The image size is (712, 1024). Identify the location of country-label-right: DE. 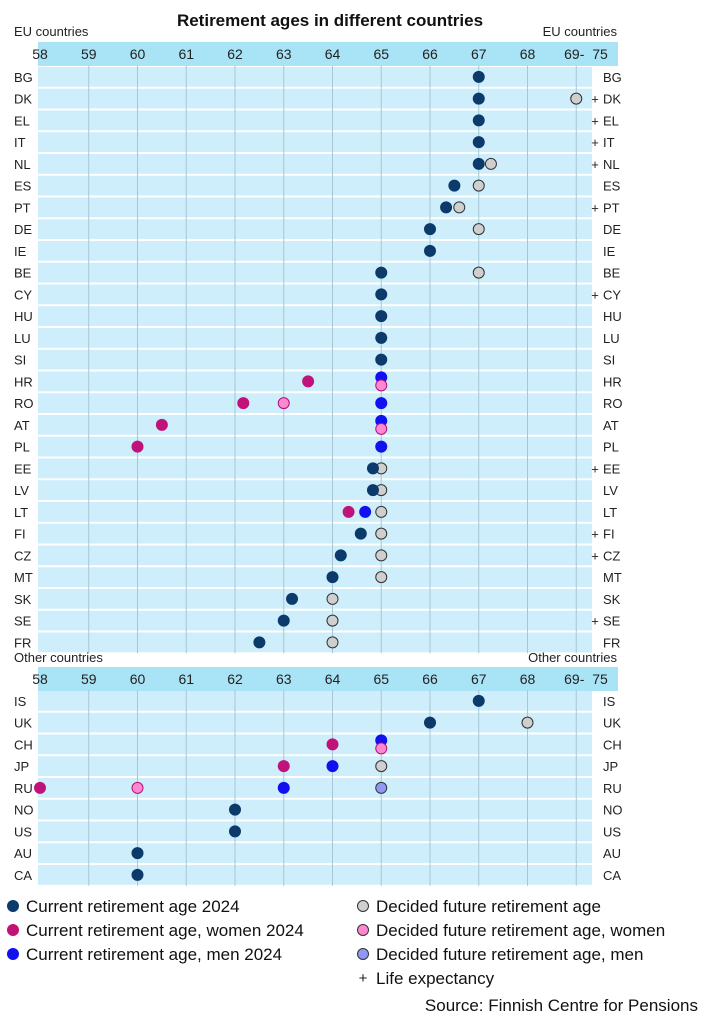
(612, 229).